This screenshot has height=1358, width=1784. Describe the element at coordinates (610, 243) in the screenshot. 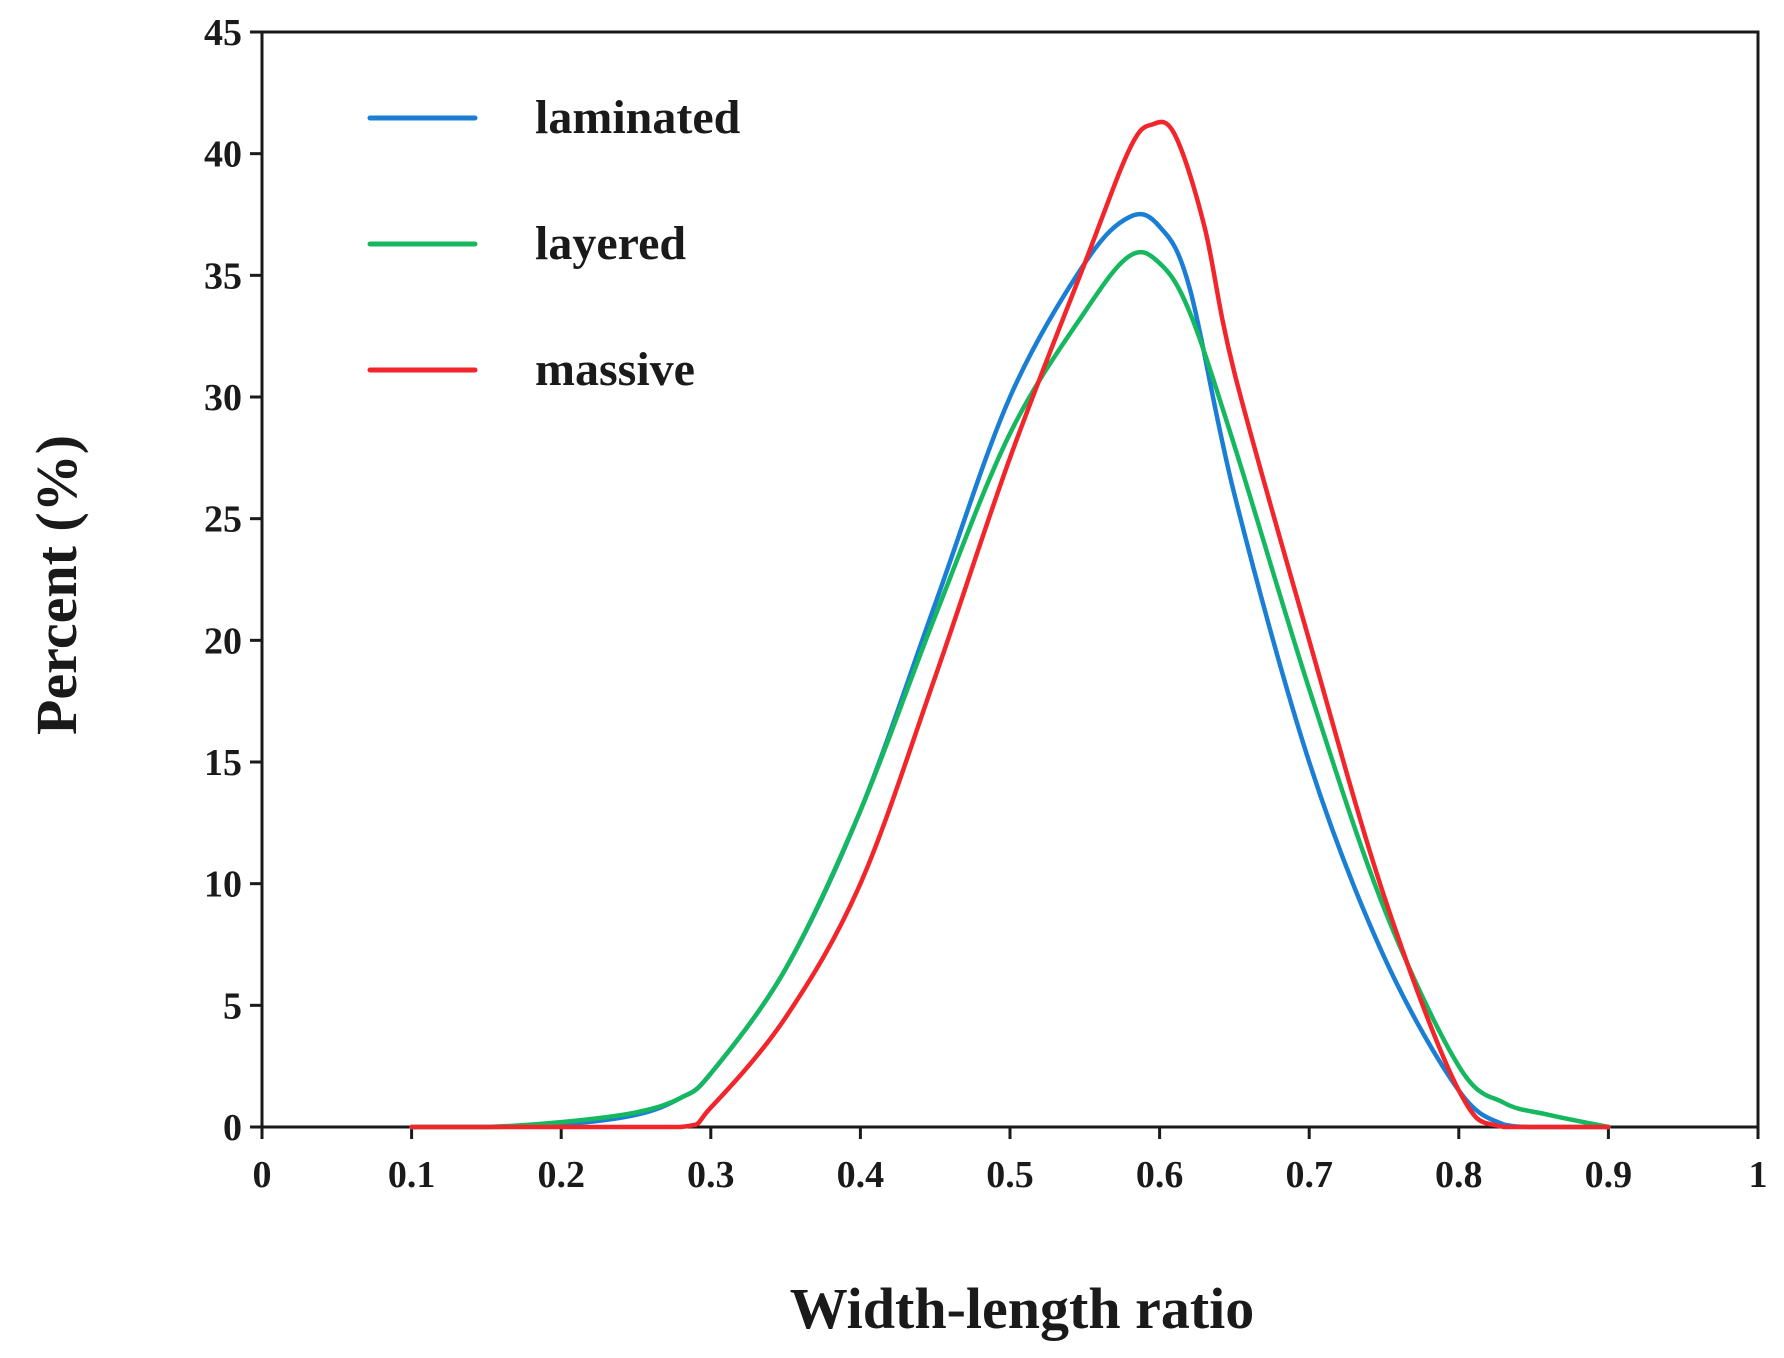

I see `legend-label-layered: layered` at that location.